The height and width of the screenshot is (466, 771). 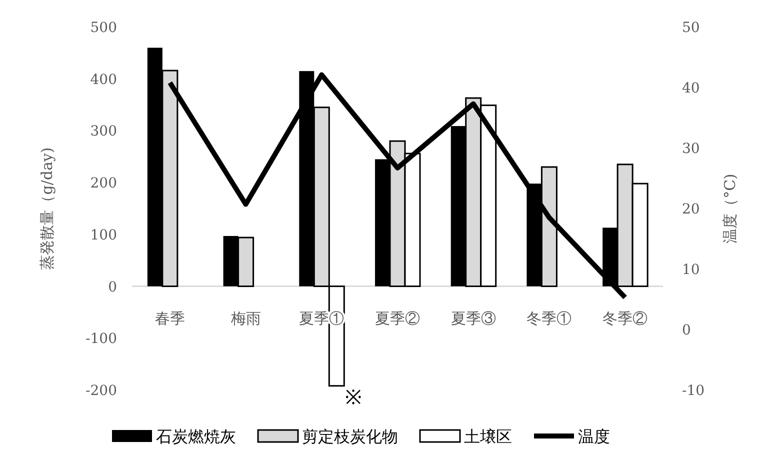 I want to click on legend-label: 土壌区, so click(x=488, y=436).